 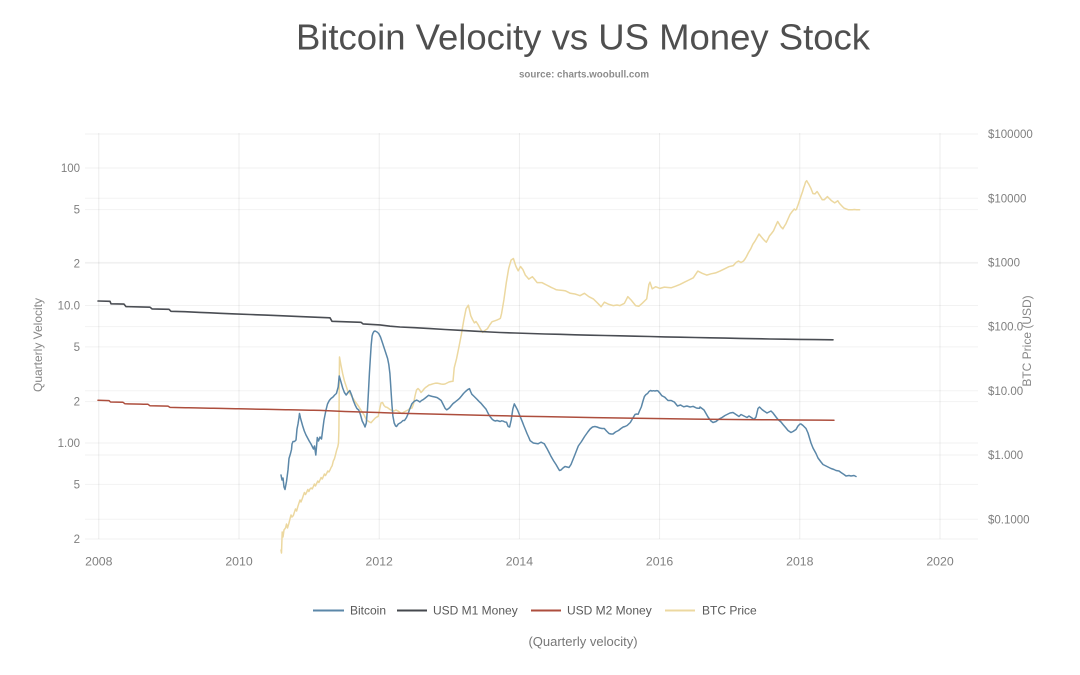 What do you see at coordinates (99, 562) in the screenshot?
I see `svg-text: 2008` at bounding box center [99, 562].